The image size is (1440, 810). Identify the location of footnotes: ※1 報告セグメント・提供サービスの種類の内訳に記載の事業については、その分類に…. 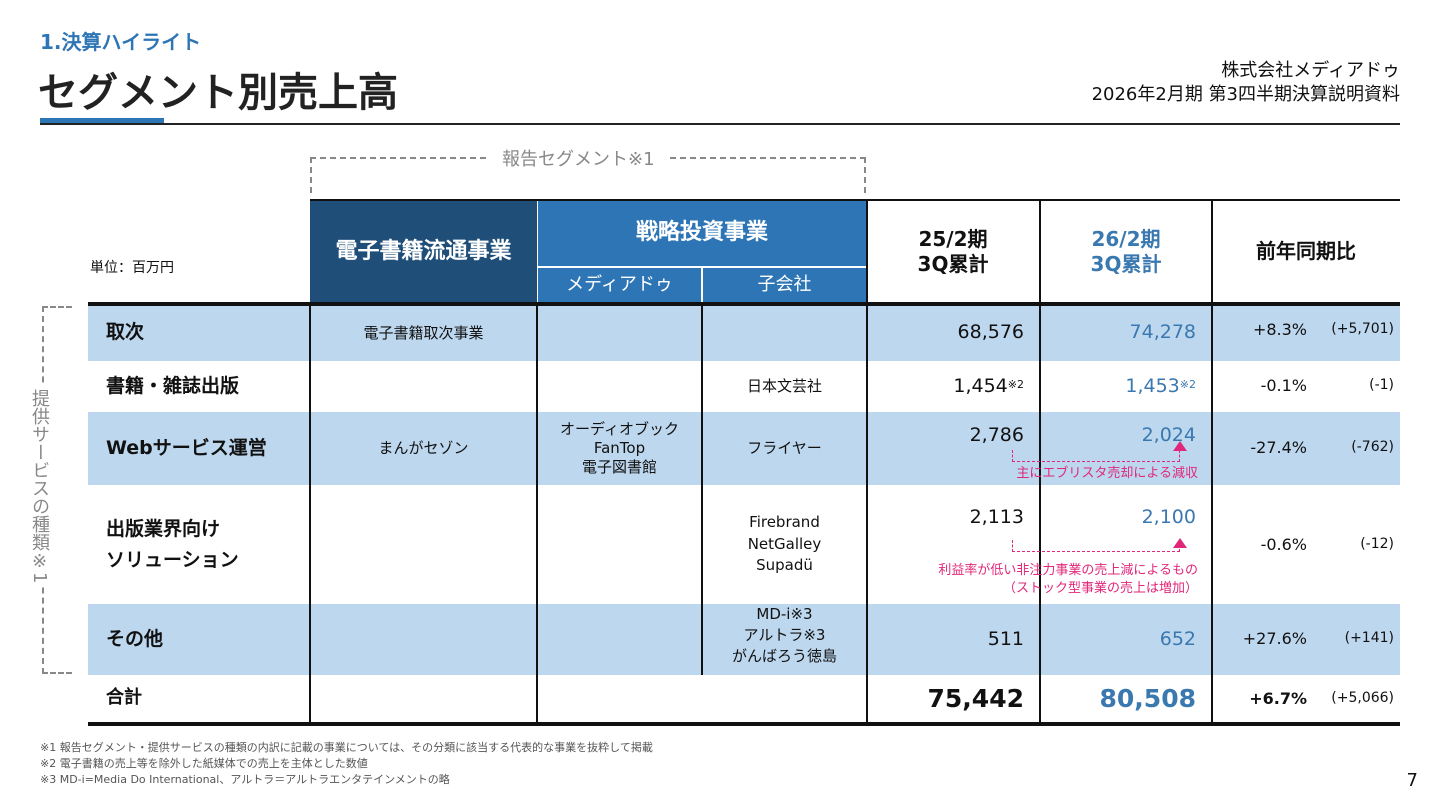
(346, 763).